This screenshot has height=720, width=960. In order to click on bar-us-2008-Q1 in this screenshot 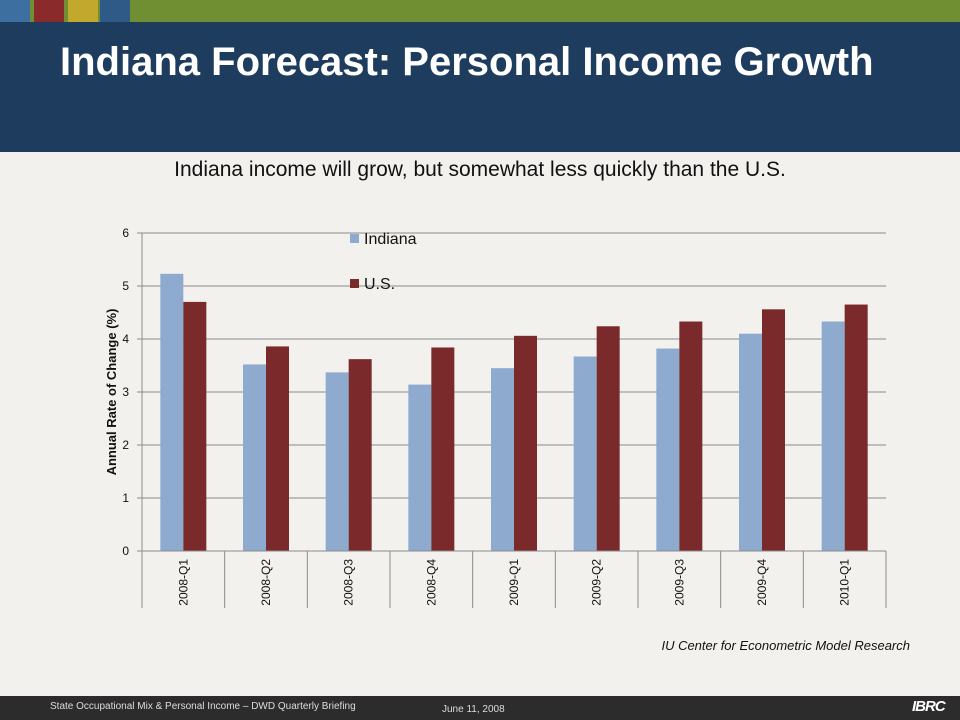, I will do `click(195, 426)`.